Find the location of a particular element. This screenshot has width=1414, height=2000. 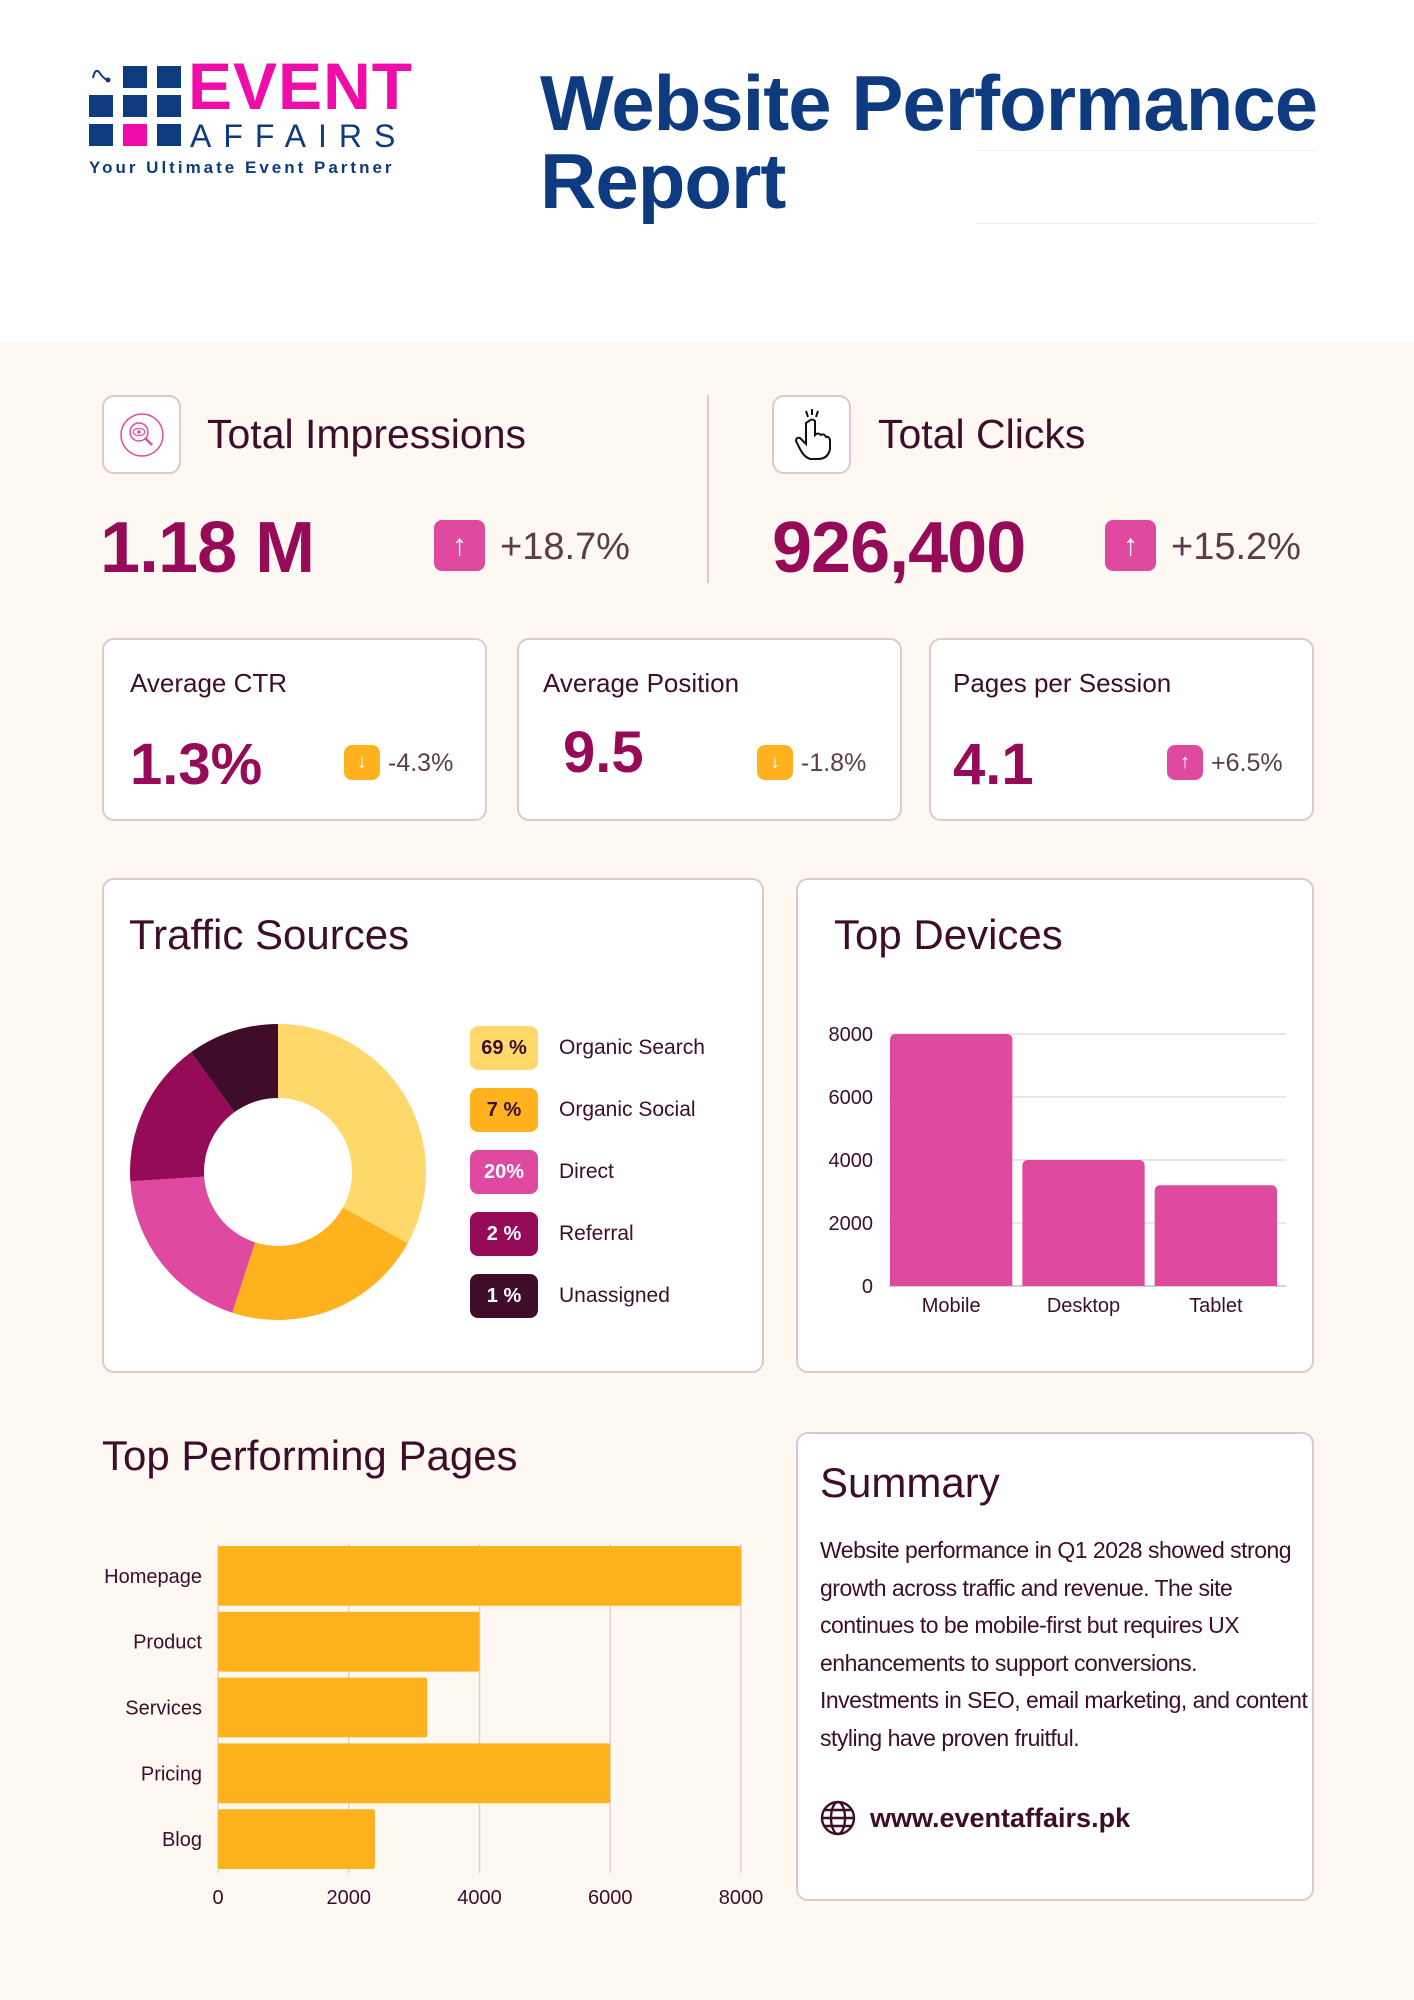

y-tick-label: 2000 is located at coordinates (851, 1224).